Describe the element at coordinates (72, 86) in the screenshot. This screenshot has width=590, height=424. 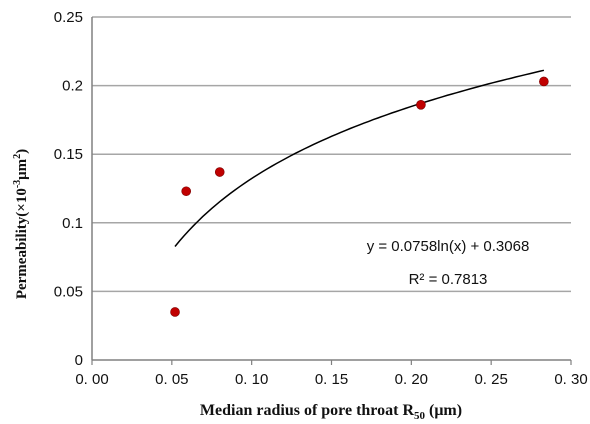
I see `y-tick-label: 0.2` at that location.